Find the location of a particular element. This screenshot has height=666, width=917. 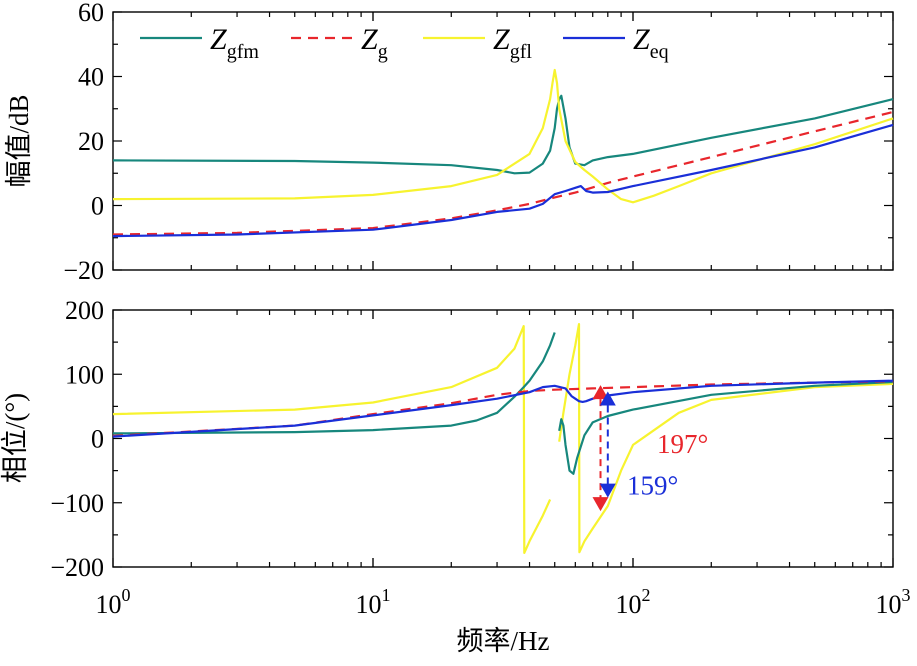

annotation-blue-arrow-head-up is located at coordinates (607, 398).